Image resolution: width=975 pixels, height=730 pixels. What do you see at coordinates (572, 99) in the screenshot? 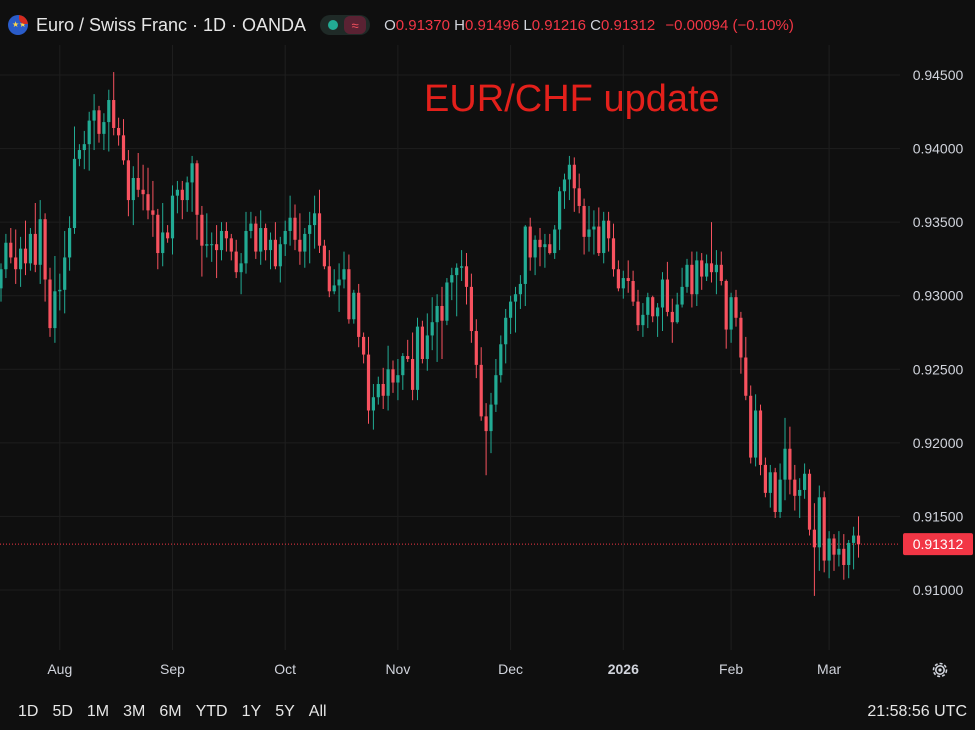
I see `chart-annotation: EUR/CHF update` at bounding box center [572, 99].